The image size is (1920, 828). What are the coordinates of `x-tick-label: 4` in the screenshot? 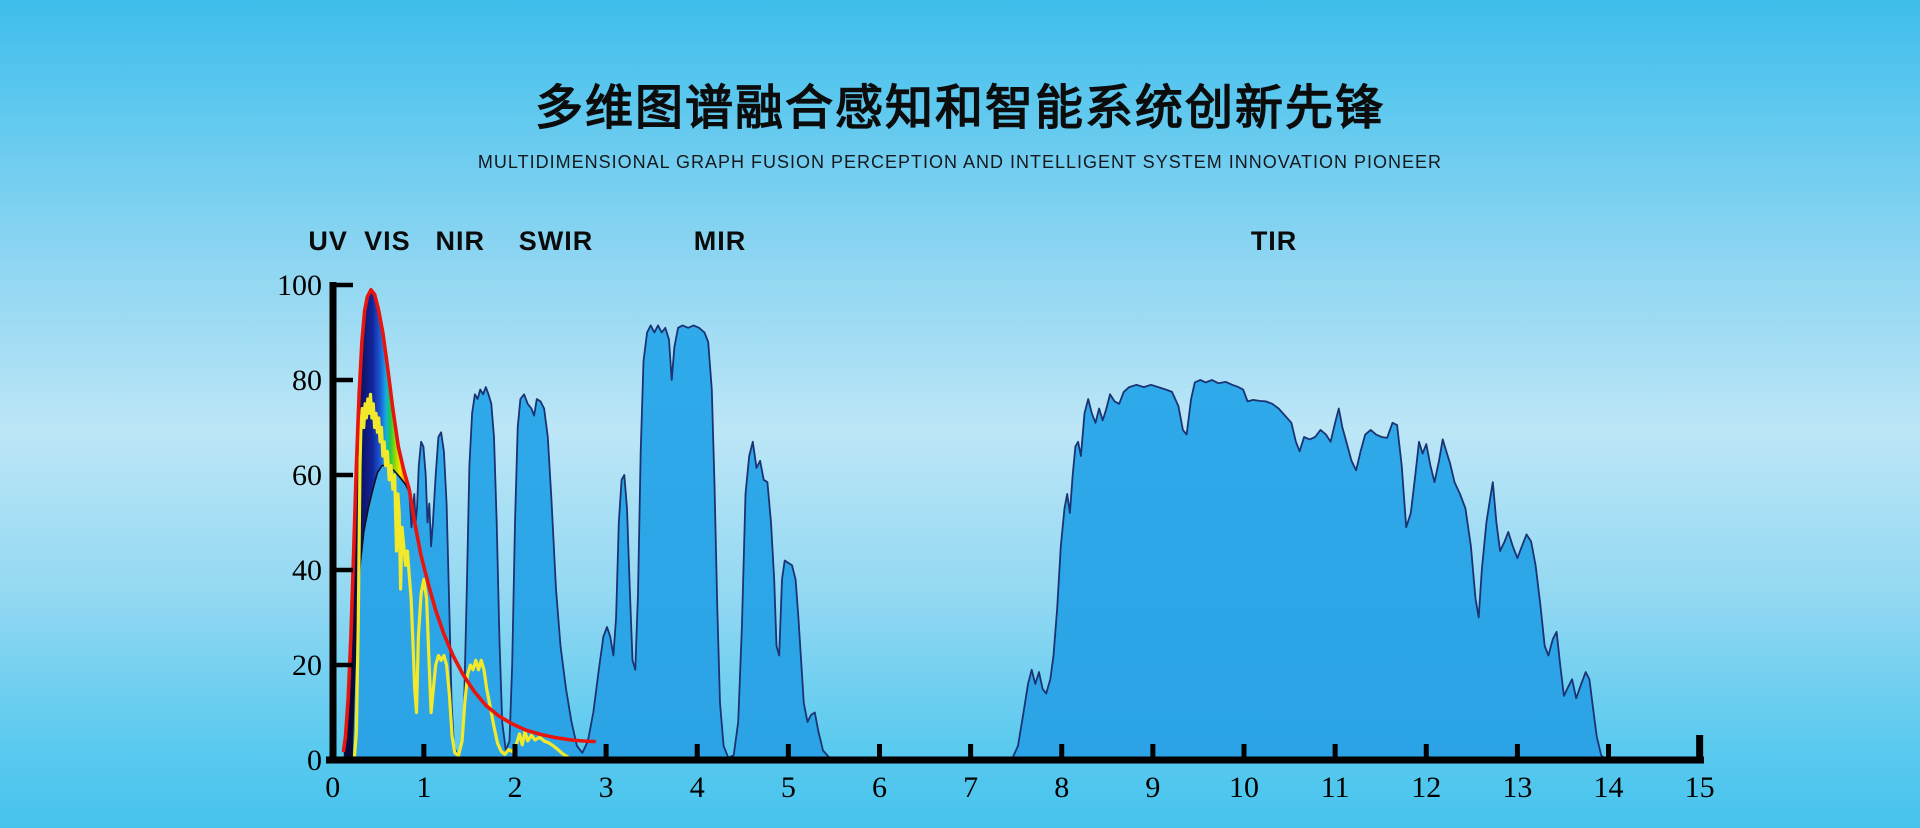 It's located at (697, 787).